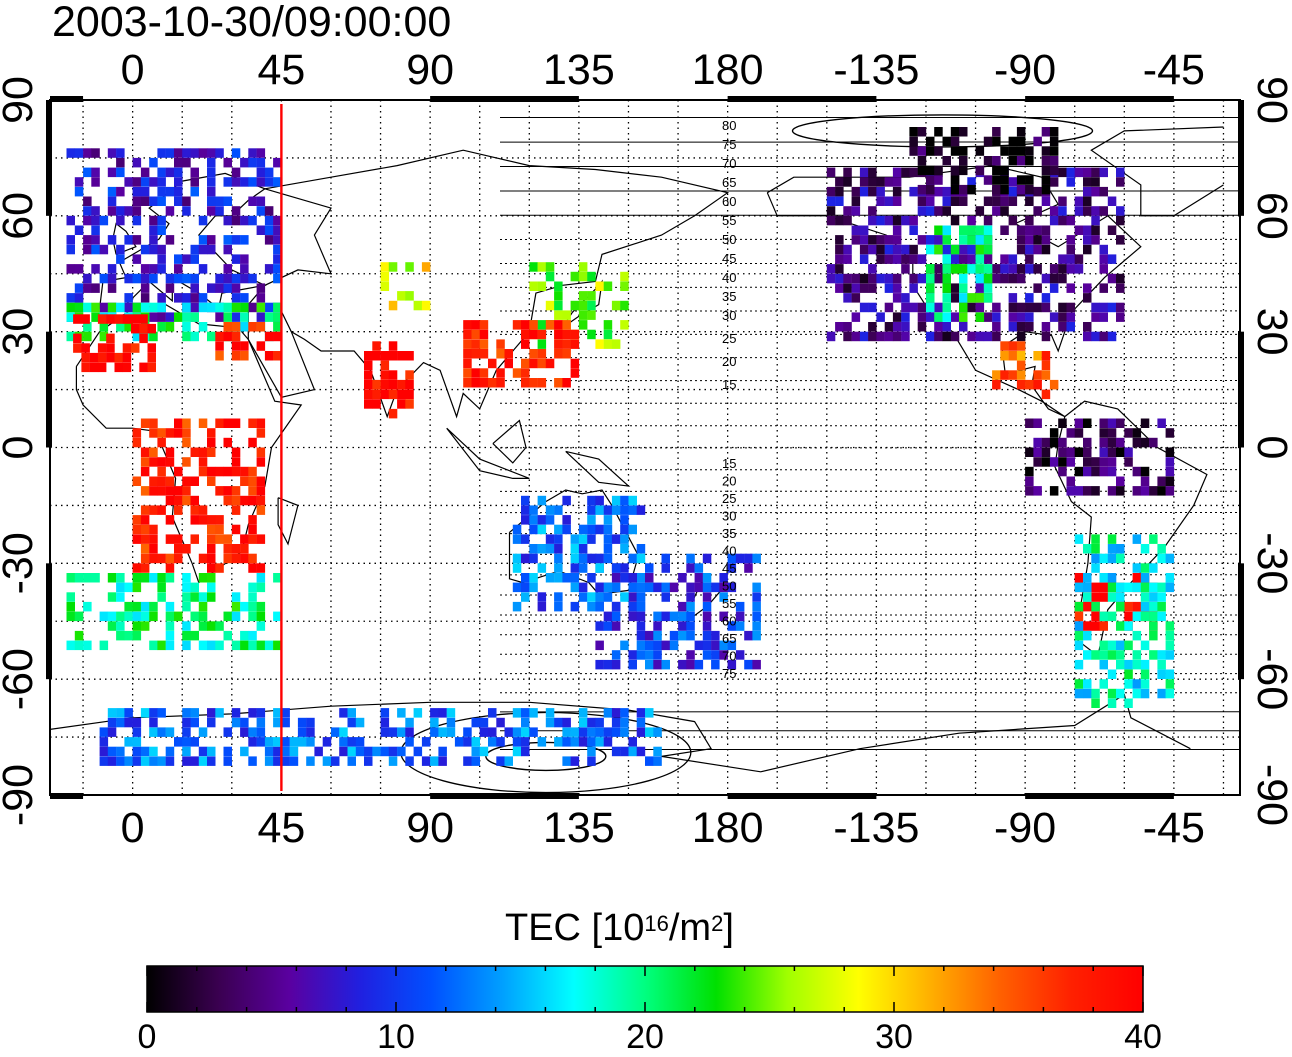  I want to click on top-lon-label: 135, so click(579, 70).